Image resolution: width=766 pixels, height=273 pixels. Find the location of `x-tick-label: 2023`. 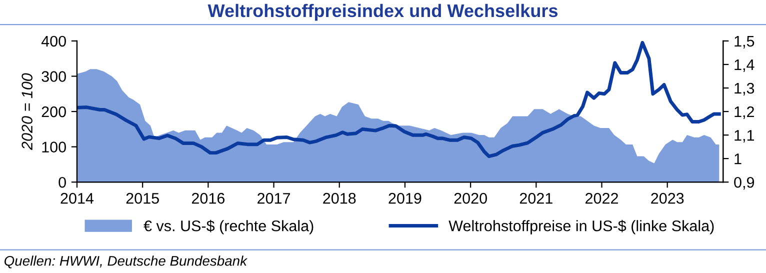

x-tick-label: 2023 is located at coordinates (667, 198).